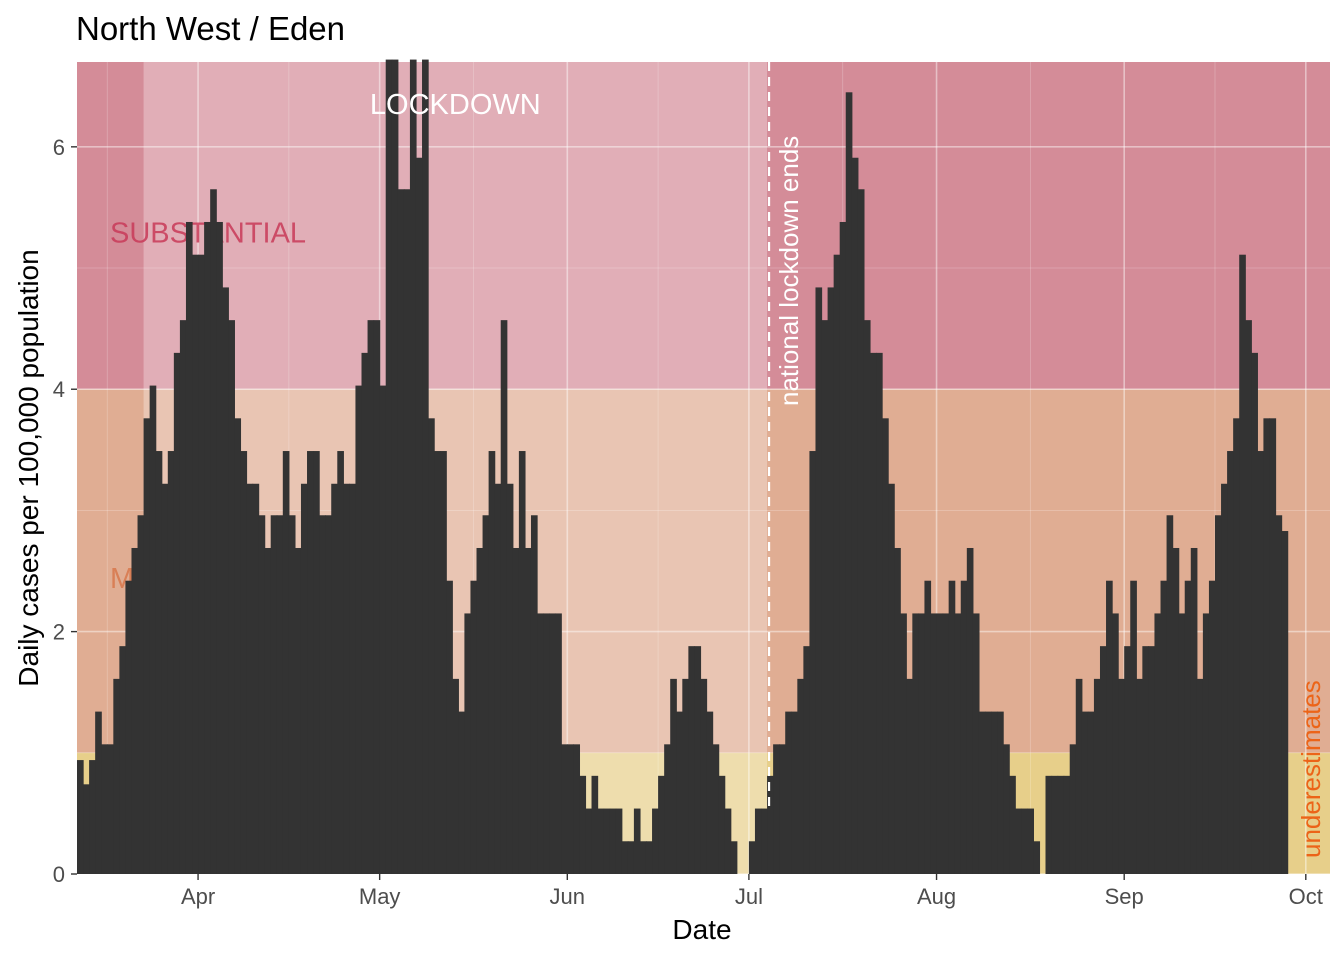 The width and height of the screenshot is (1344, 960). I want to click on y-axis-title: Daily cases per 100,000 population, so click(28, 467).